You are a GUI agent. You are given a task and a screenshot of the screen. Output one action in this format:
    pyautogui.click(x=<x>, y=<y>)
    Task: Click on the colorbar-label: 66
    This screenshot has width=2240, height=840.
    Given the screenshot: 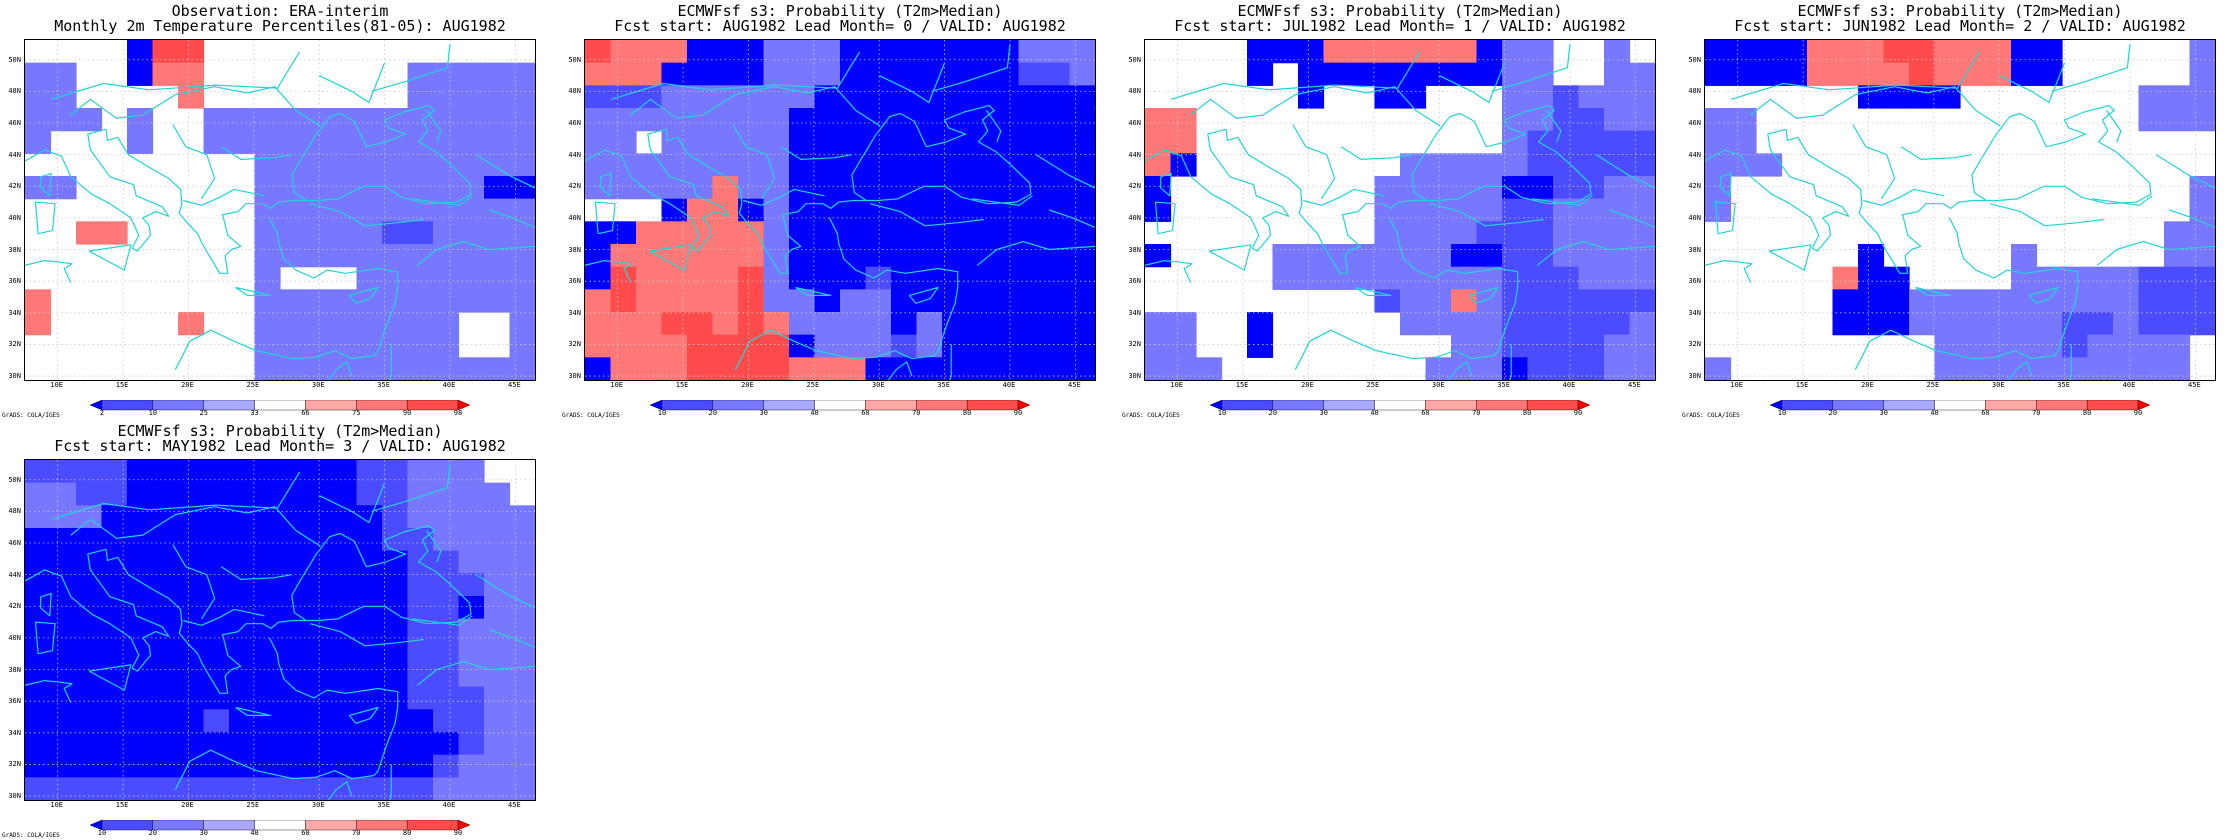 What is the action you would take?
    pyautogui.click(x=305, y=413)
    